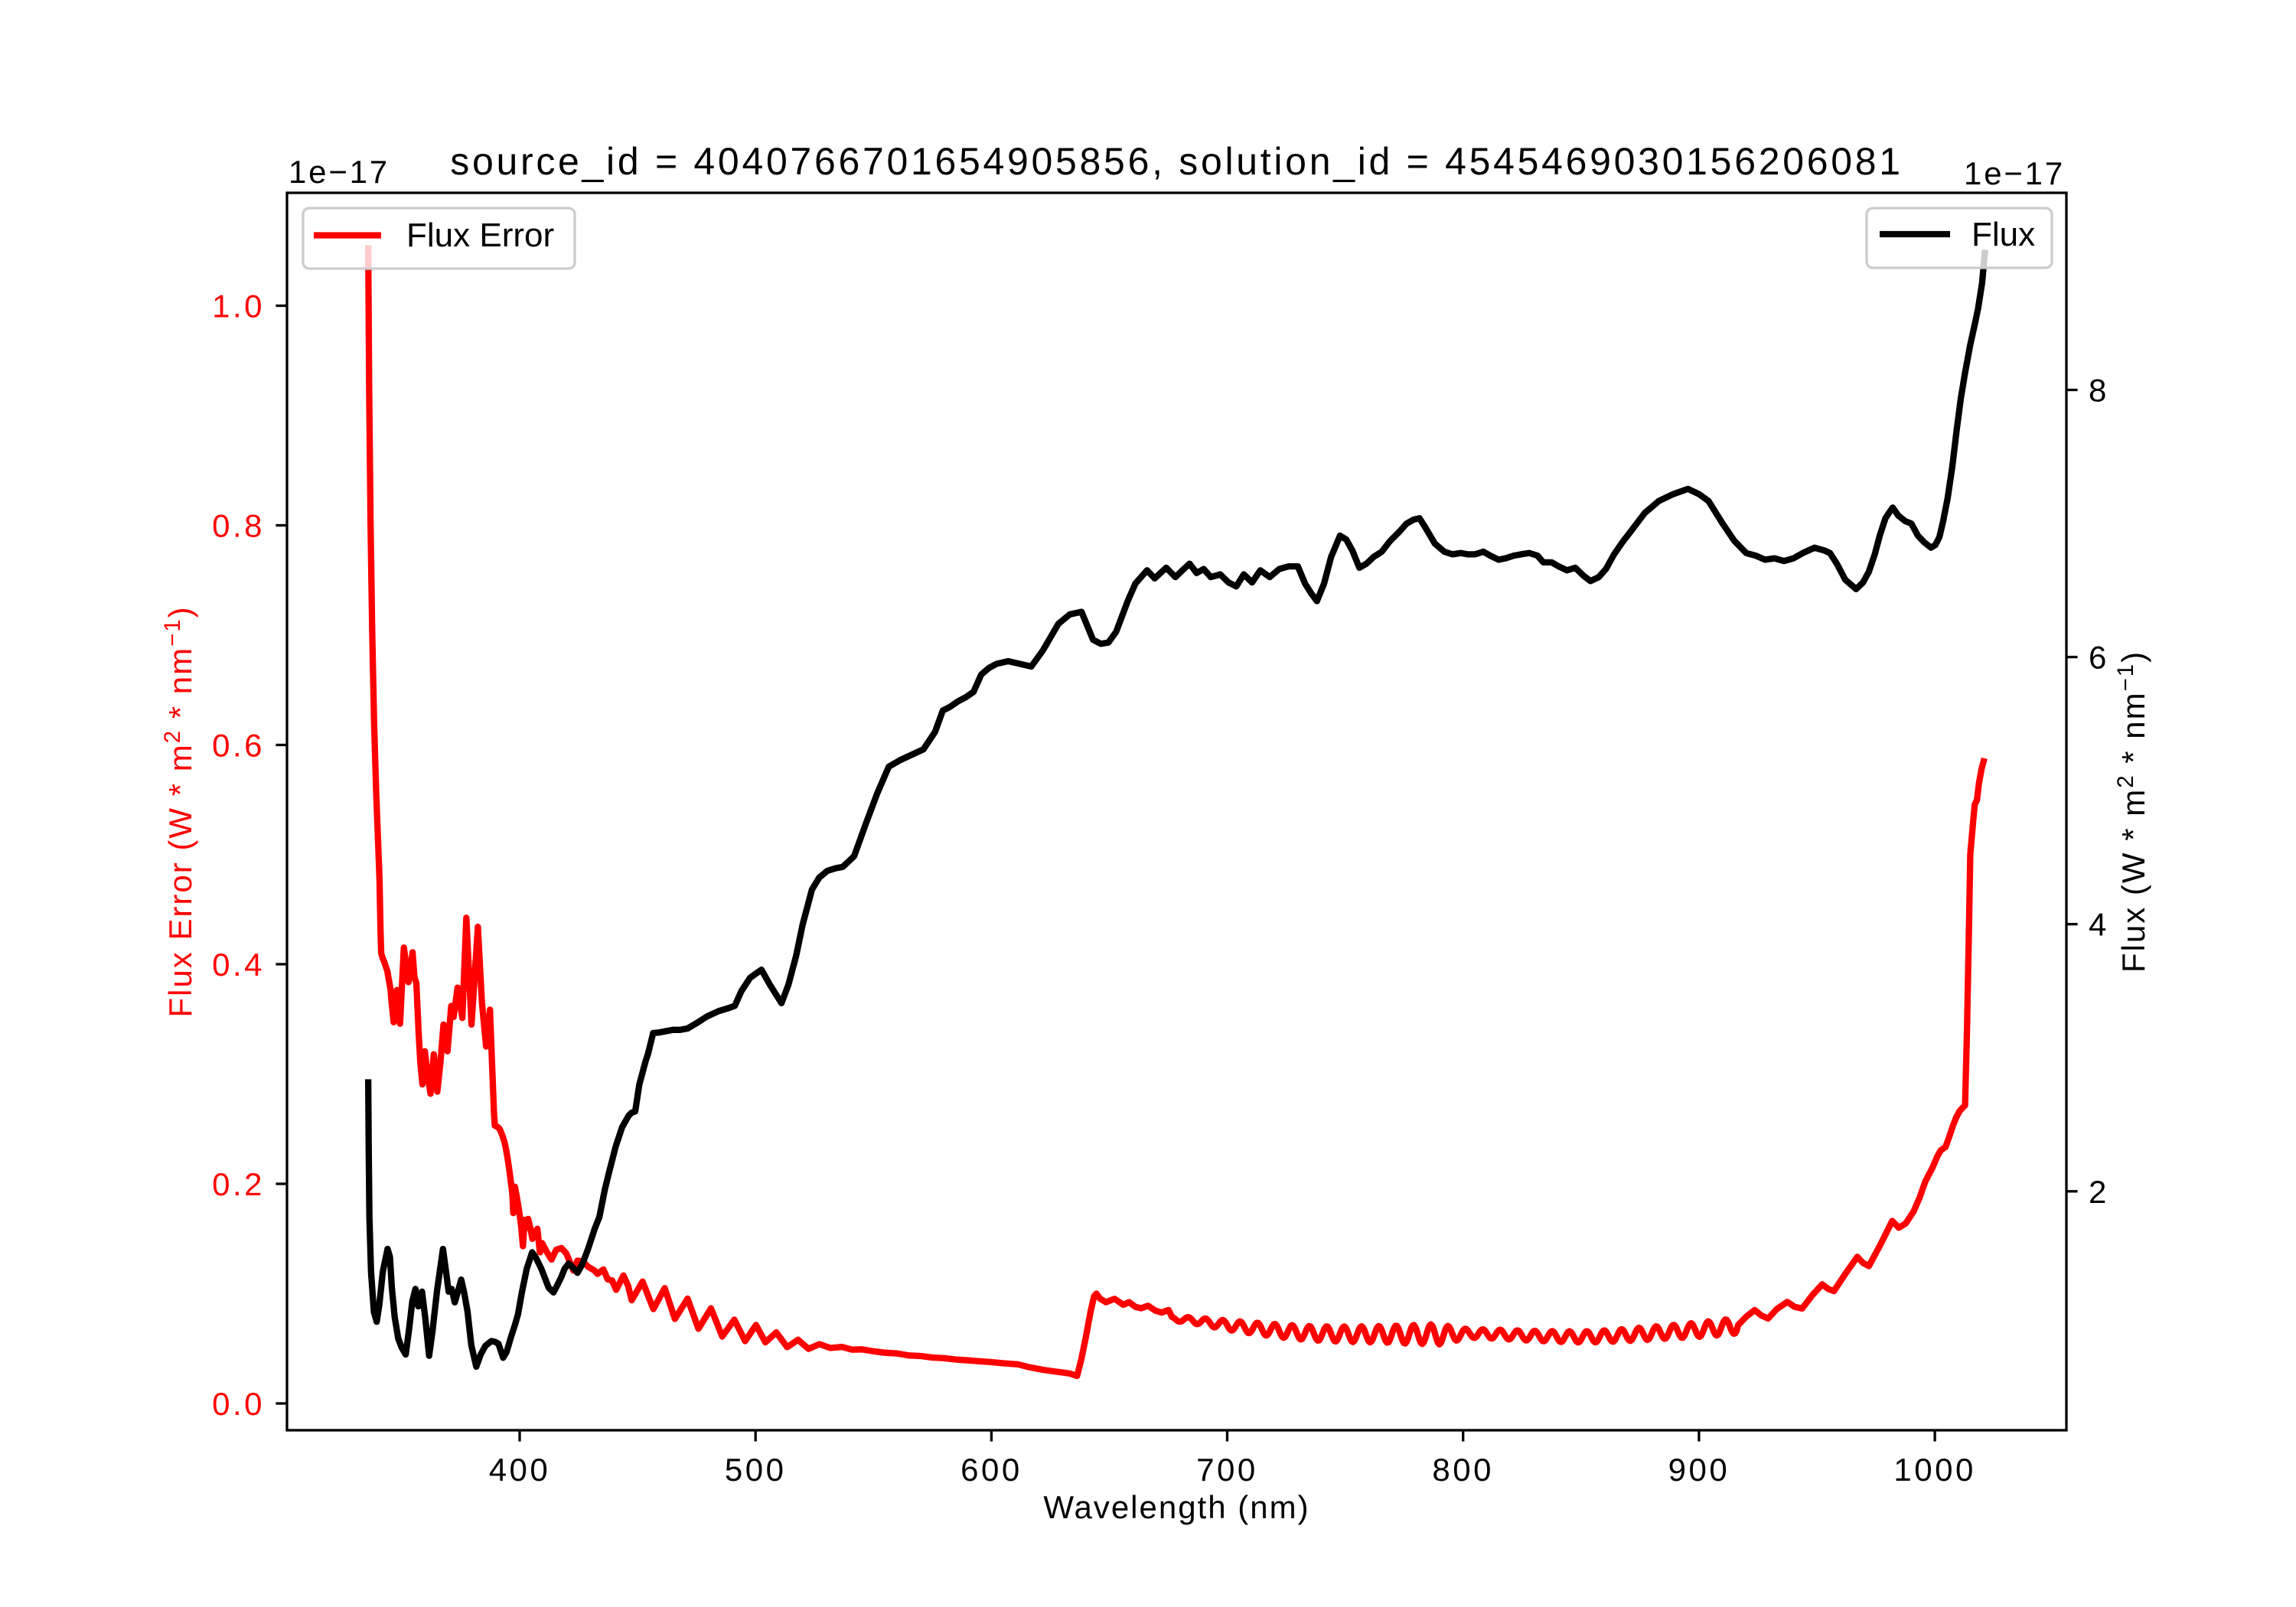 The image size is (2296, 1607). Describe the element at coordinates (238, 965) in the screenshot. I see `svg-text: 0.4` at that location.